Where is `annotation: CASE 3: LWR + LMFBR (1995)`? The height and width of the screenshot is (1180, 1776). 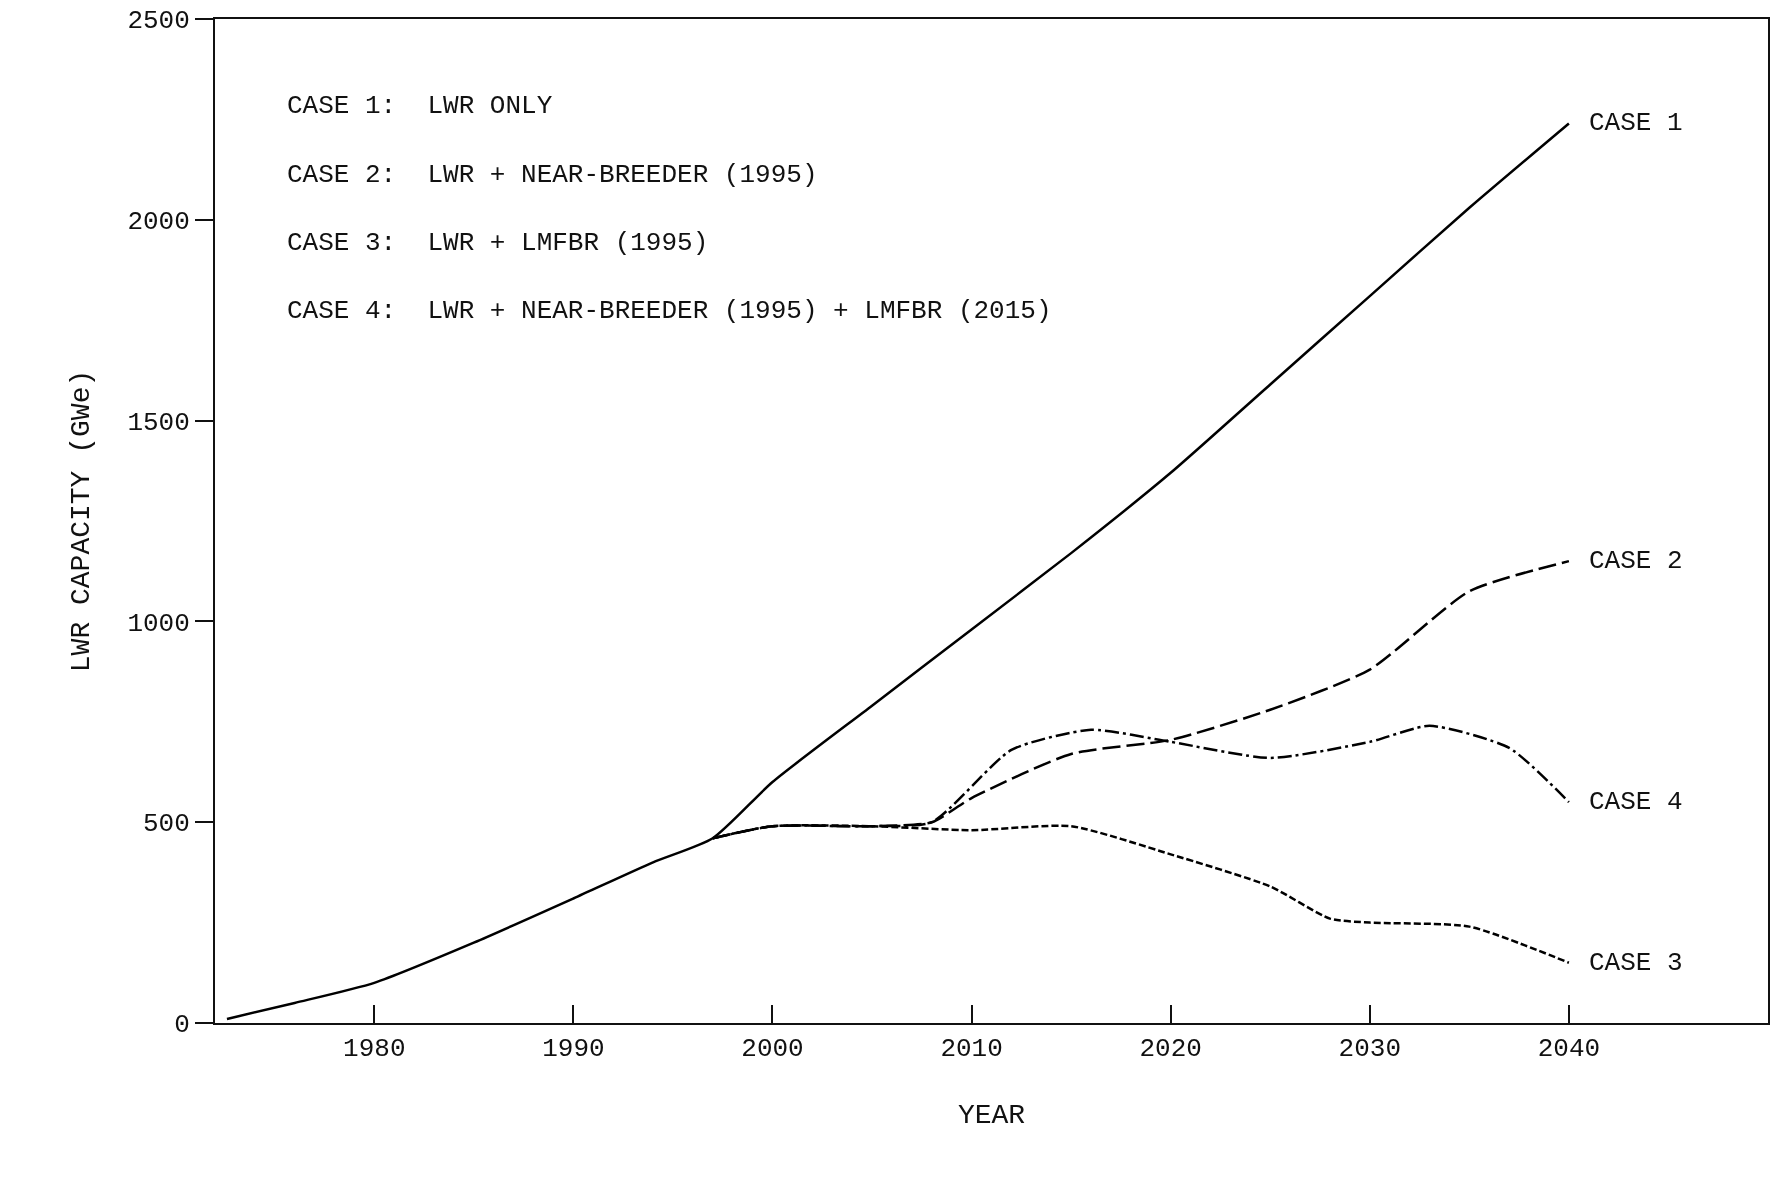
annotation: CASE 3: LWR + LMFBR (1995) is located at coordinates (498, 243).